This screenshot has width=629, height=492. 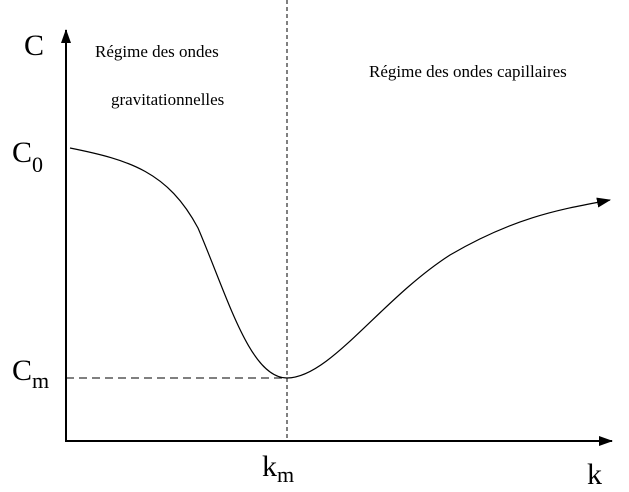 What do you see at coordinates (34, 45) in the screenshot?
I see `y-label: C` at bounding box center [34, 45].